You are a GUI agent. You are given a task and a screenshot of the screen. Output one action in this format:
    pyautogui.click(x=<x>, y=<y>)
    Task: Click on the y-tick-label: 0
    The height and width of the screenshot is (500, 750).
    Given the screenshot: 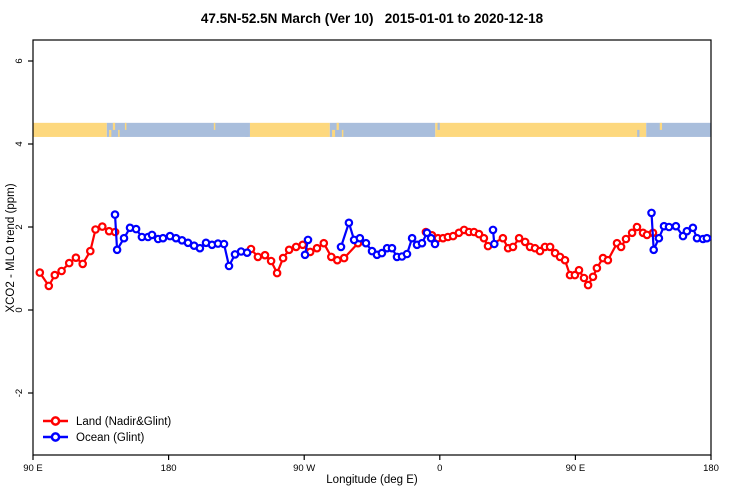 What is the action you would take?
    pyautogui.click(x=19, y=309)
    